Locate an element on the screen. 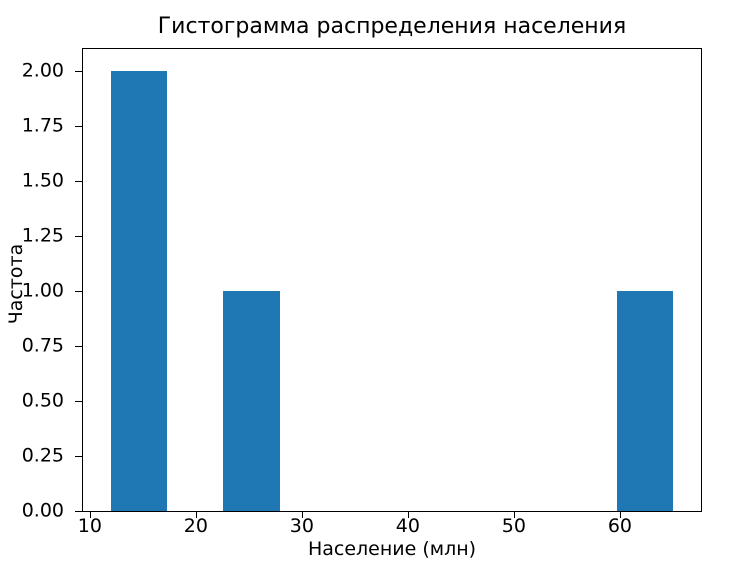 The height and width of the screenshot is (573, 746). y-tick-label: 0.75 is located at coordinates (42, 345).